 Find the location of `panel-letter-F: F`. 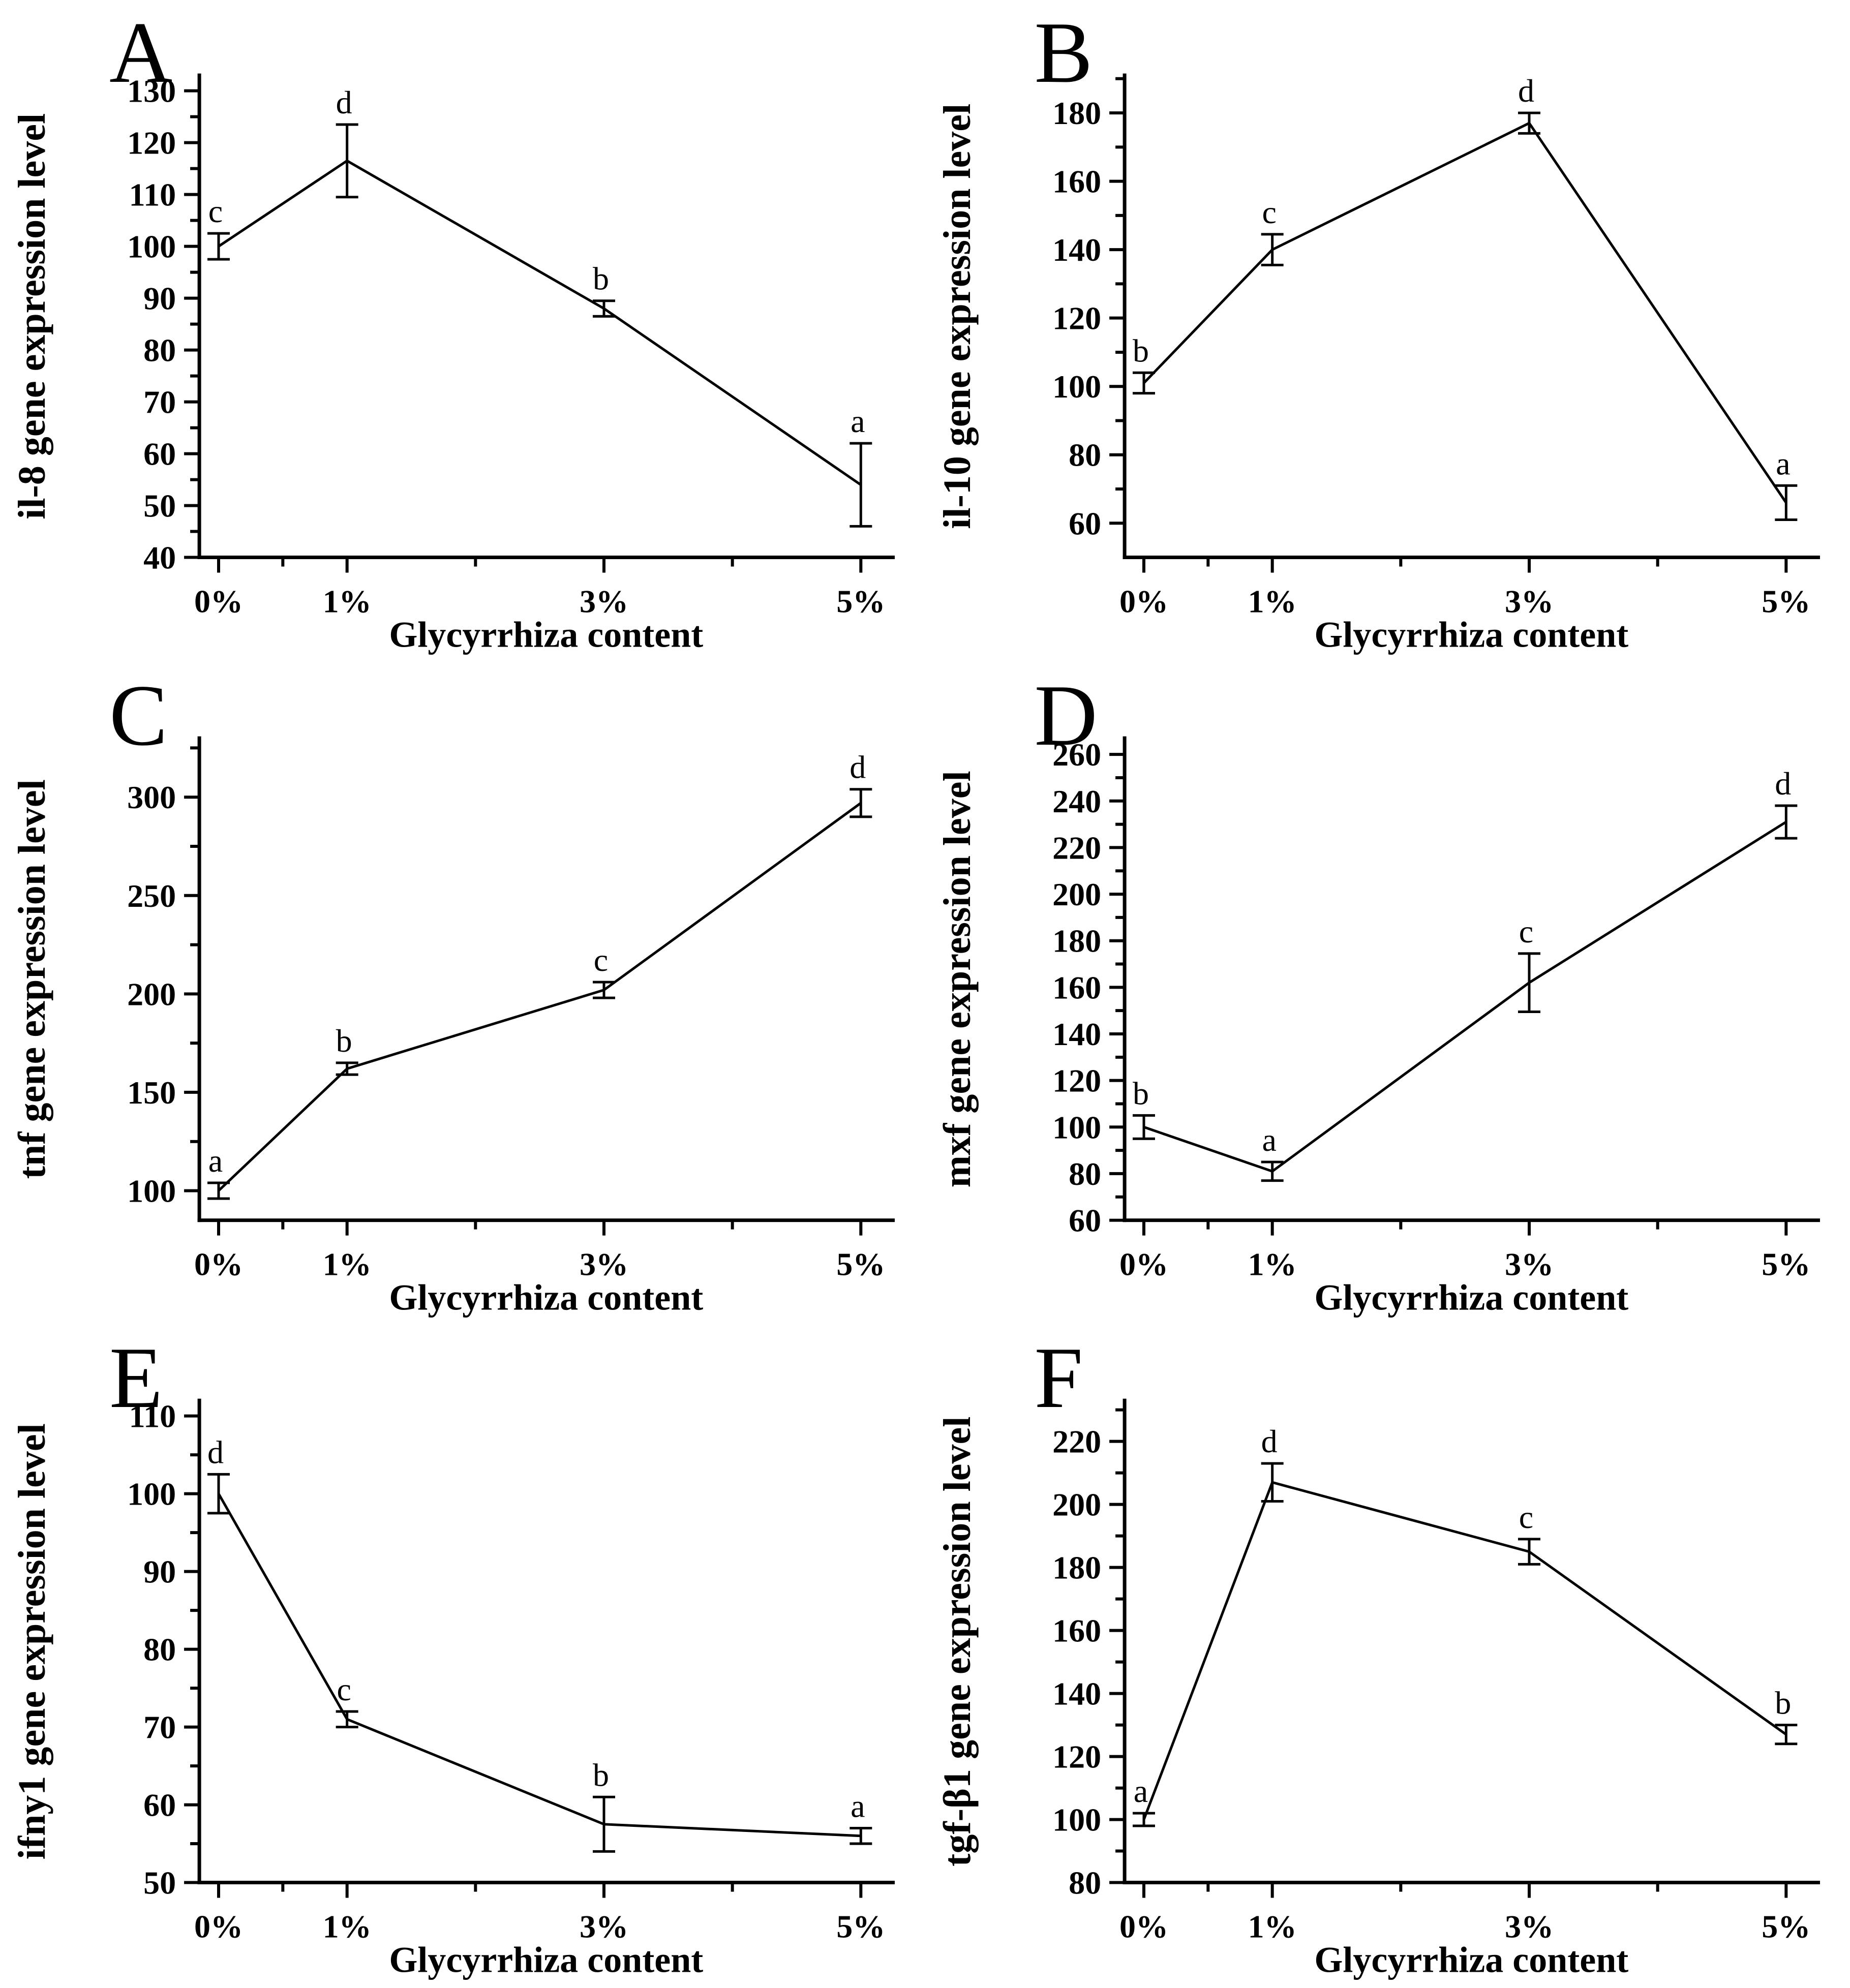

panel-letter-F: F is located at coordinates (1059, 1379).